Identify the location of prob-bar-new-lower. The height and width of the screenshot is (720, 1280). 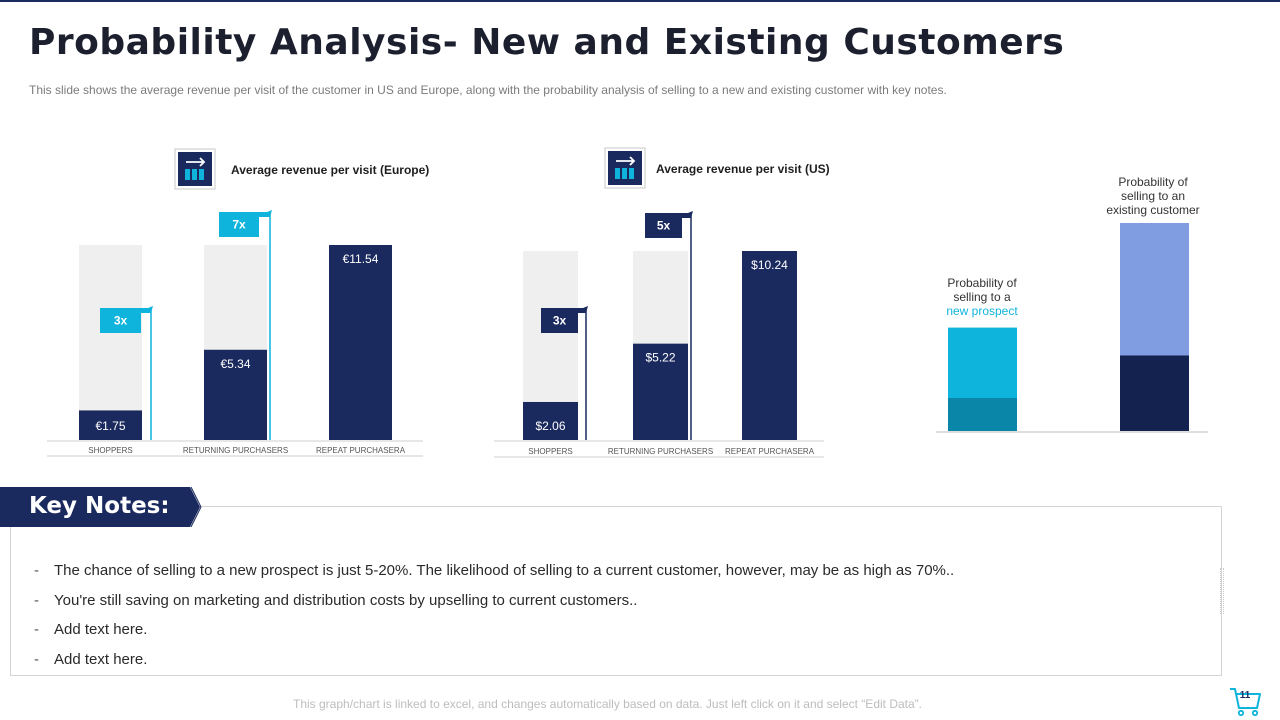
(982, 414).